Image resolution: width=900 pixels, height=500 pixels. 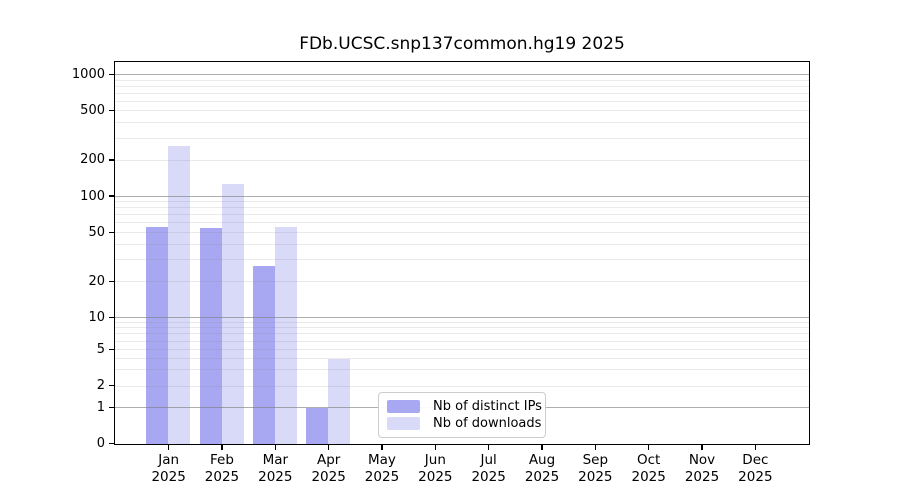 What do you see at coordinates (100, 386) in the screenshot?
I see `y-tick-label: 2` at bounding box center [100, 386].